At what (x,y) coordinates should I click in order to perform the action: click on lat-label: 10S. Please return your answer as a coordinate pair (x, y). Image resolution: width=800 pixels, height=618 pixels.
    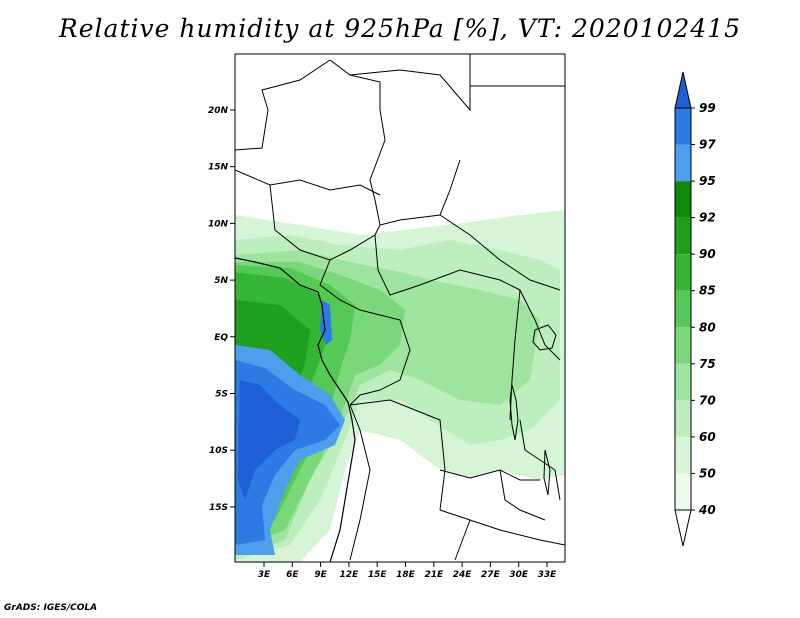
    Looking at the image, I should click on (218, 451).